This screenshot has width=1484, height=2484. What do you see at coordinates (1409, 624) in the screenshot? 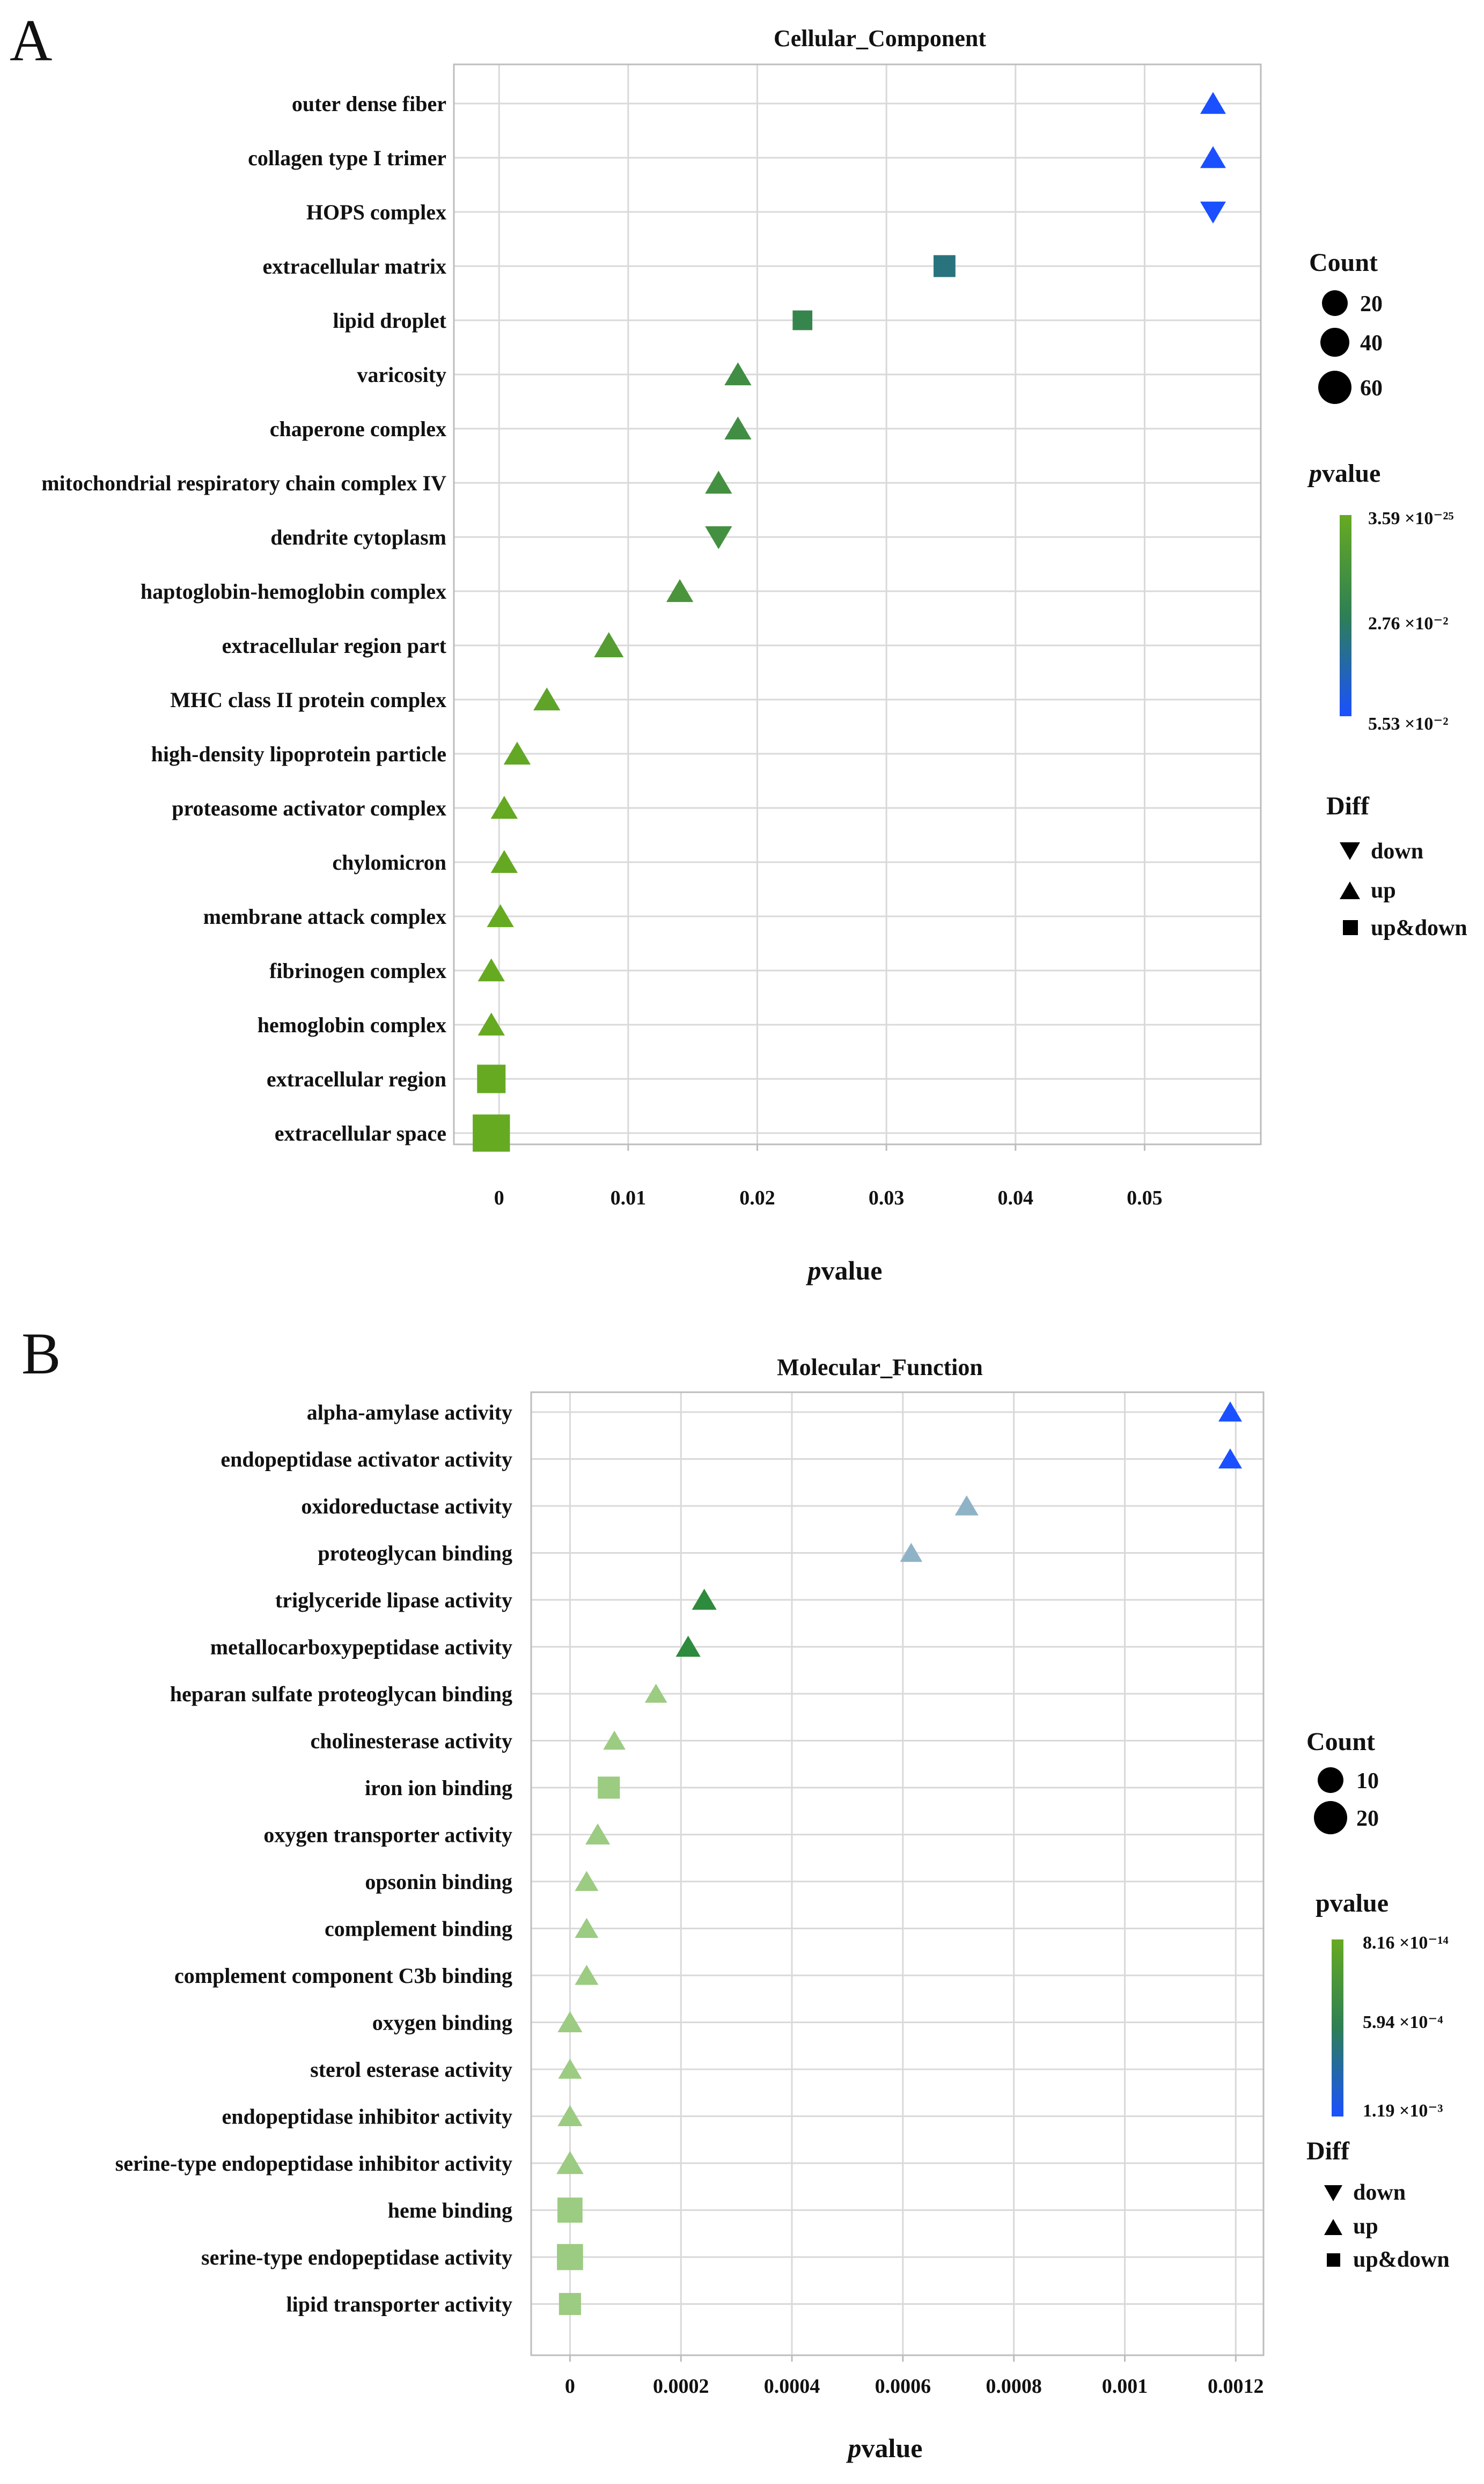
I see `chart-a-colorbar-mid-label: 2.76 ×10⁻²` at bounding box center [1409, 624].